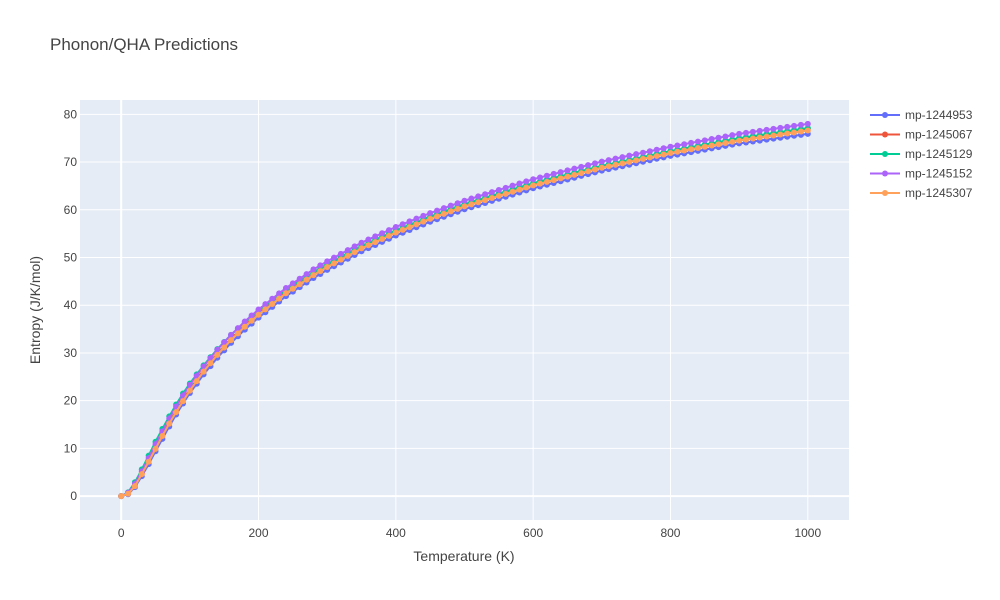 The width and height of the screenshot is (1000, 600). What do you see at coordinates (921, 193) in the screenshot?
I see `legend-item-mp-1245307: mp-1245307` at bounding box center [921, 193].